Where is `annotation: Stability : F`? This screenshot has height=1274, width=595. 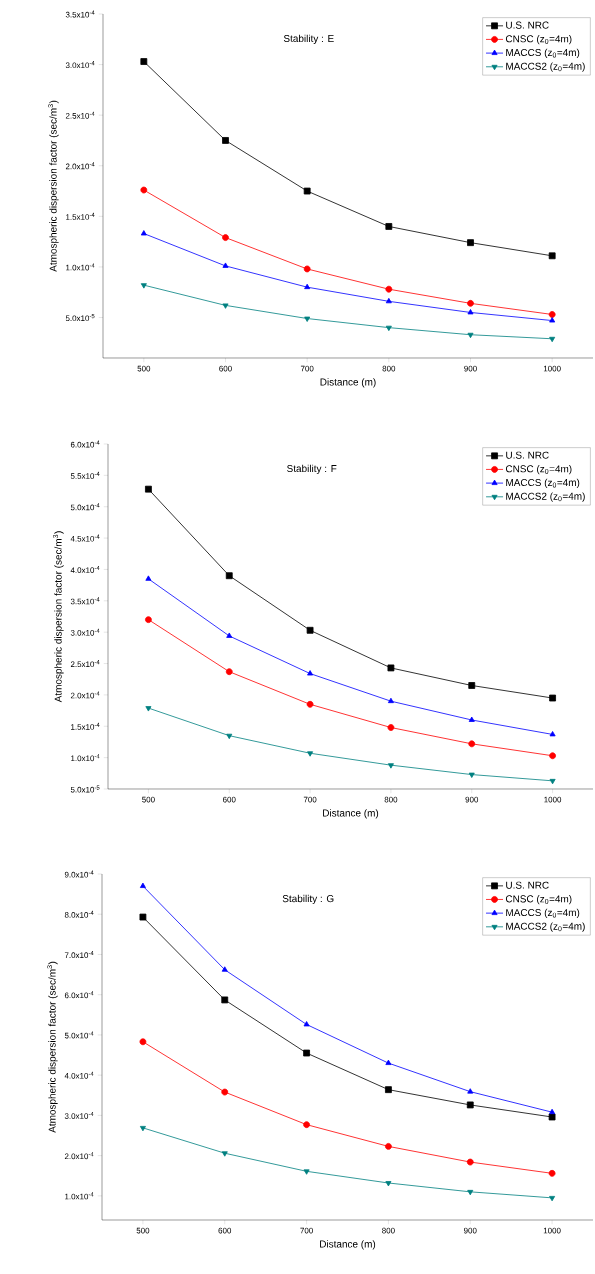 annotation: Stability : F is located at coordinates (312, 469).